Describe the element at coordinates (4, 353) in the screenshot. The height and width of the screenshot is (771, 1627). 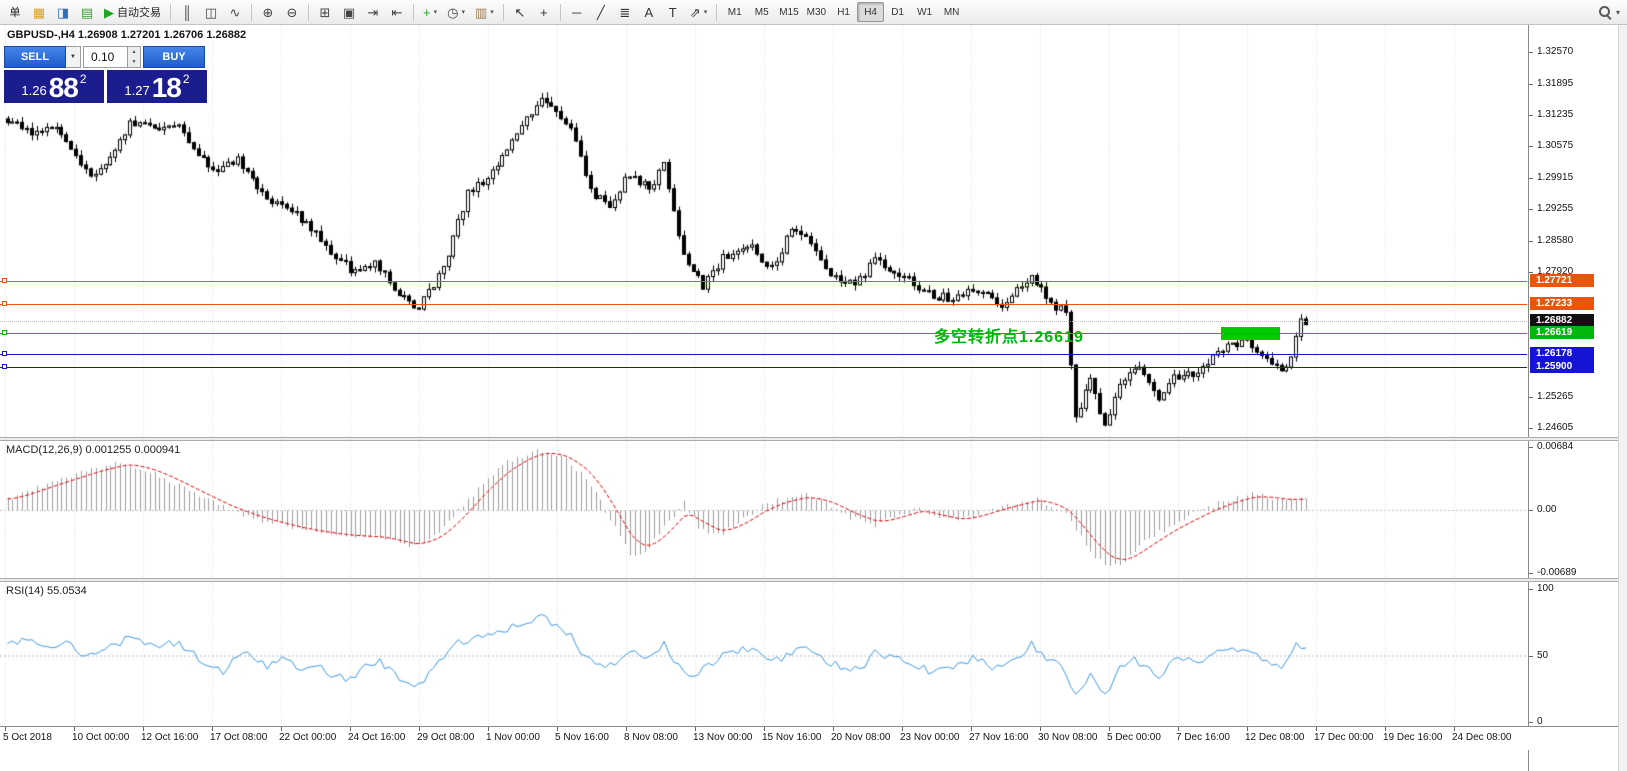
I see `support-line-1-handle` at that location.